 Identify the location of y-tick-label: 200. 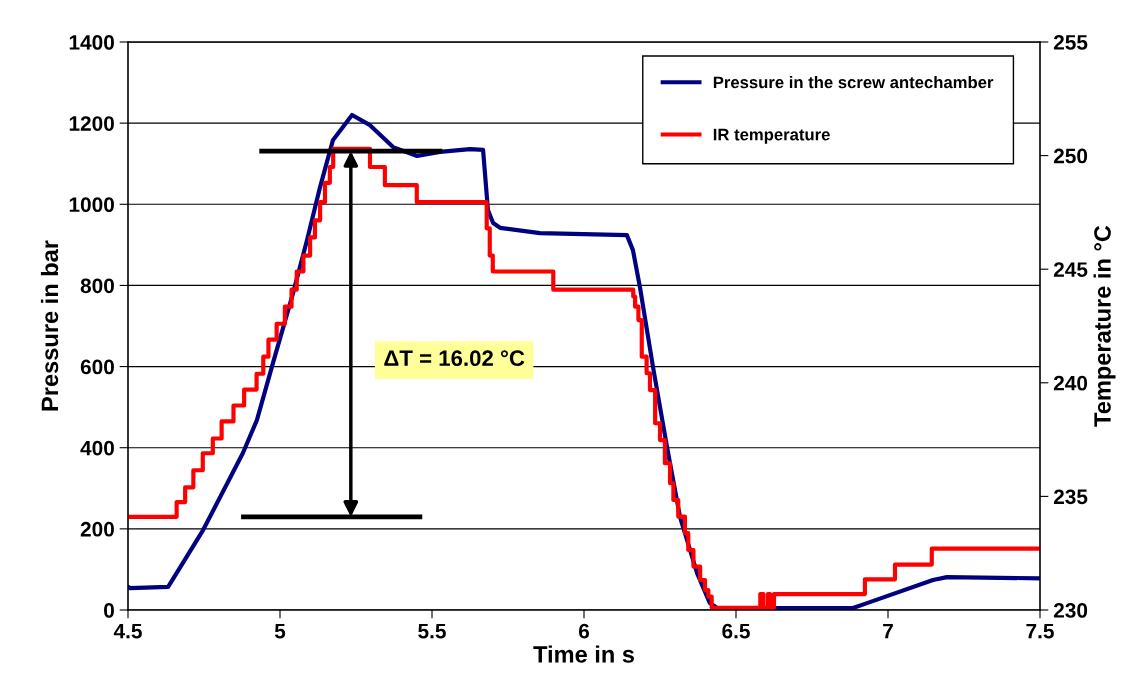
(97, 529).